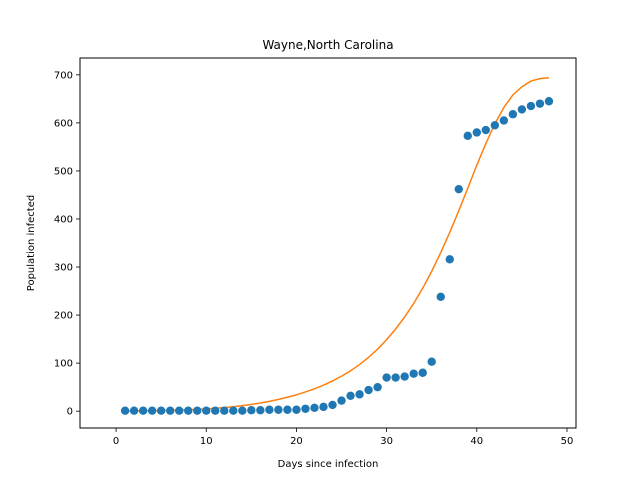 The image size is (640, 480). Describe the element at coordinates (63, 123) in the screenshot. I see `y-tick-label: 600` at that location.